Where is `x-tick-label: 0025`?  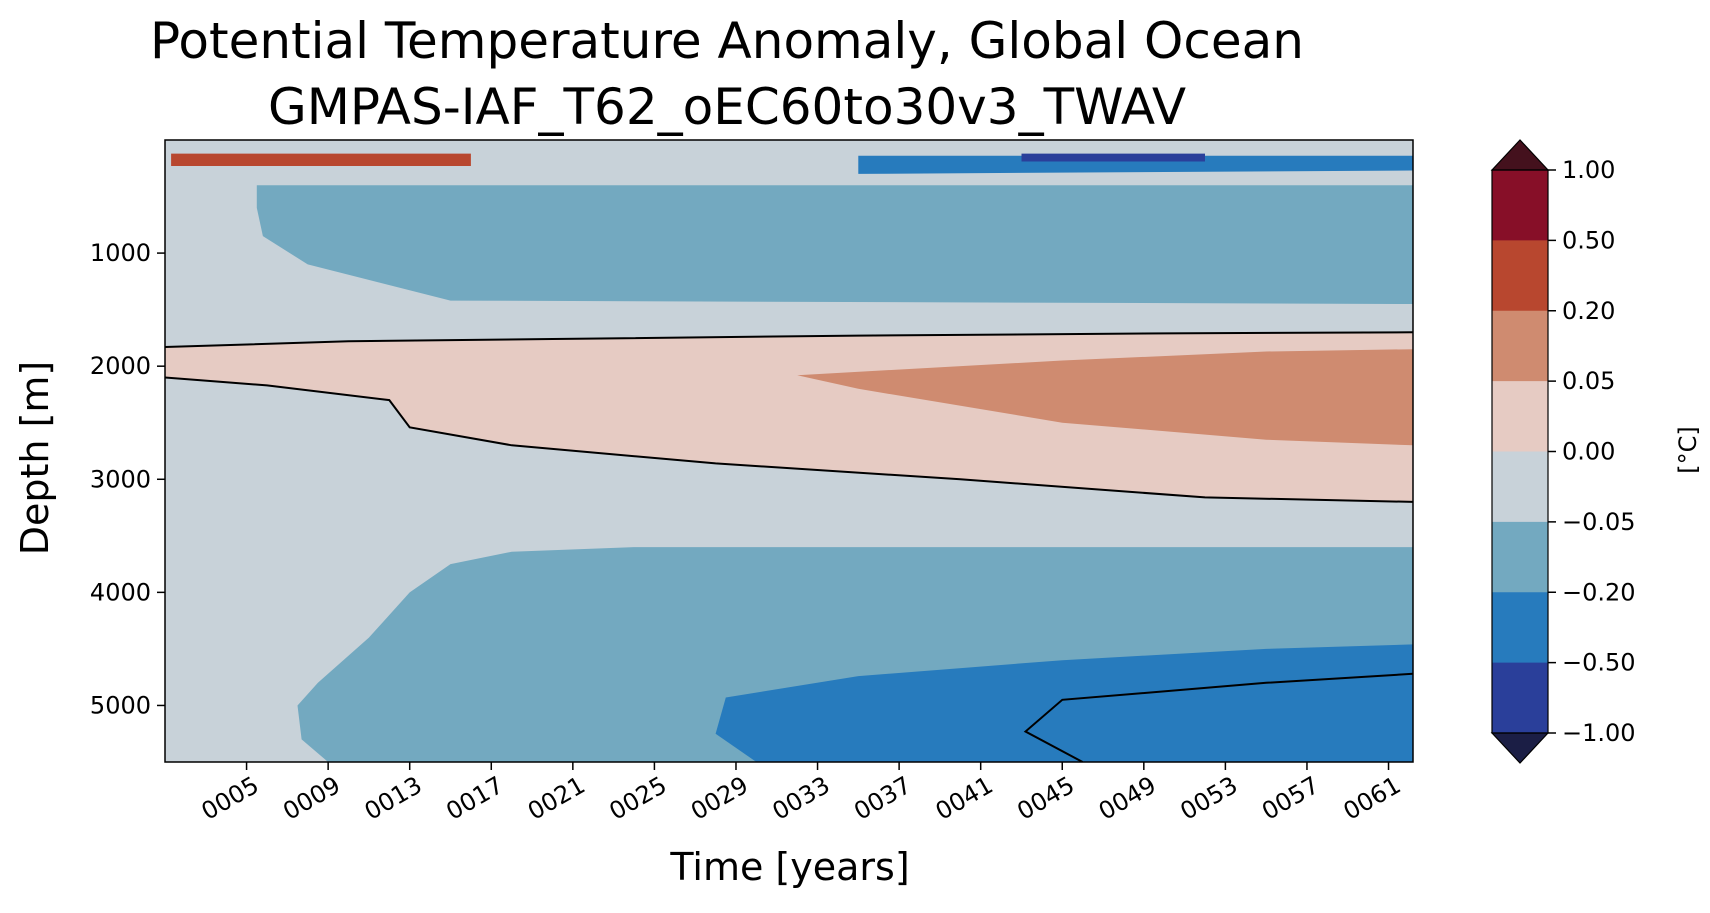 x-tick-label: 0025 is located at coordinates (638, 798).